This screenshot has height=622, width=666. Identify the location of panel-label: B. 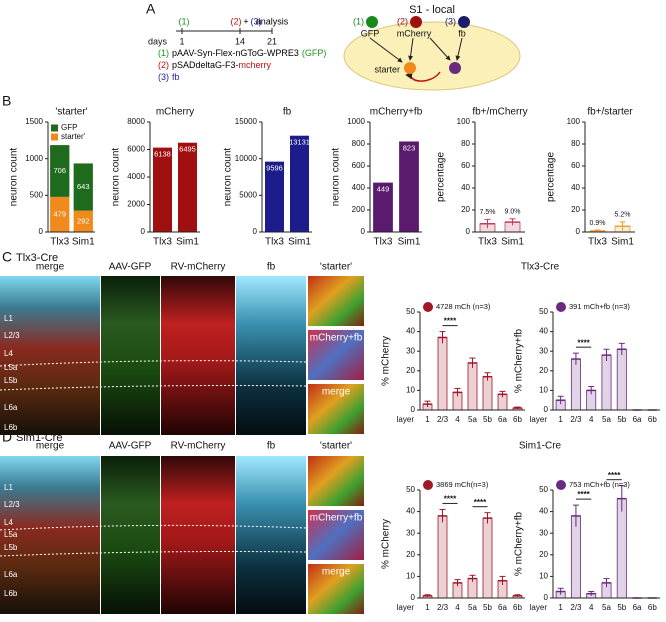
(6, 101).